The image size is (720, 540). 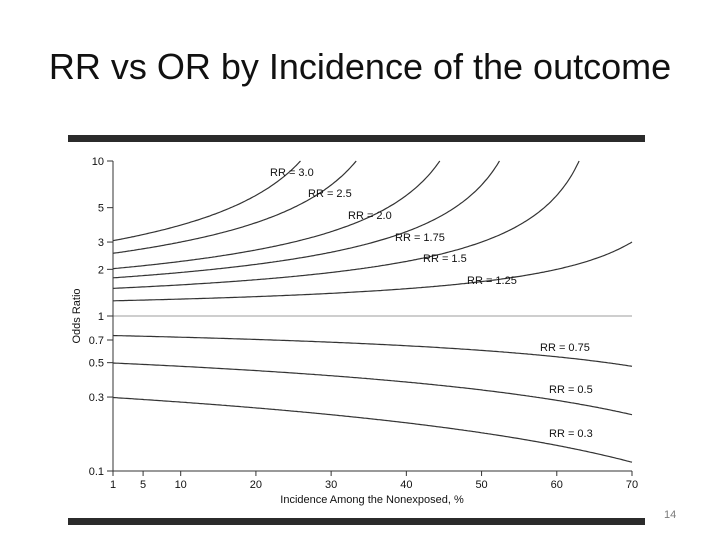 What do you see at coordinates (445, 259) in the screenshot?
I see `series-label-rr-1-5: RR = 1.5` at bounding box center [445, 259].